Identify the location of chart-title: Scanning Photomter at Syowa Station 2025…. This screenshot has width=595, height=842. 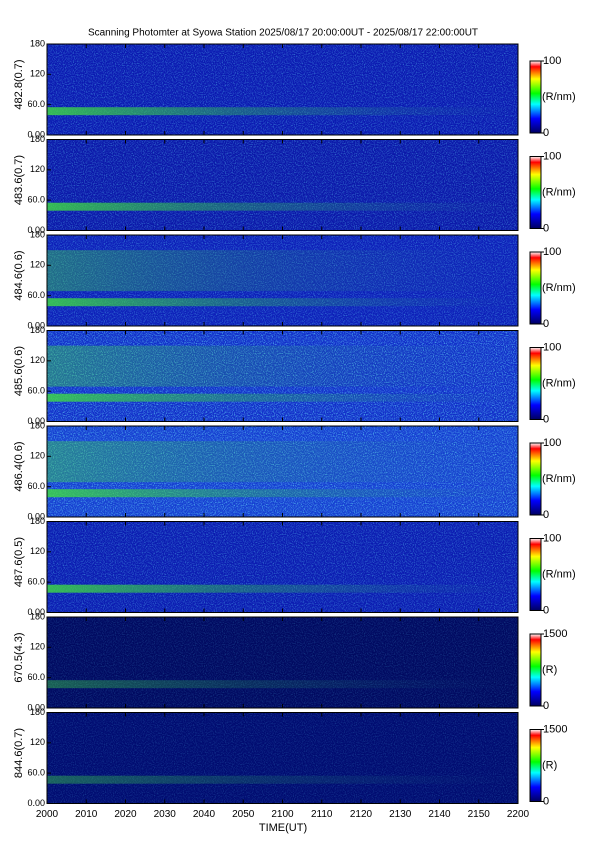
(283, 33).